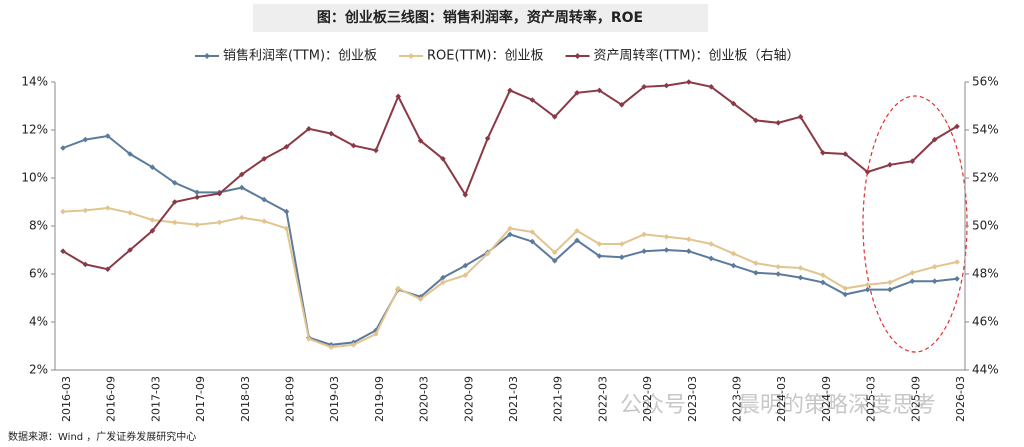  I want to click on x-tick-label: 2022-09, so click(647, 399).